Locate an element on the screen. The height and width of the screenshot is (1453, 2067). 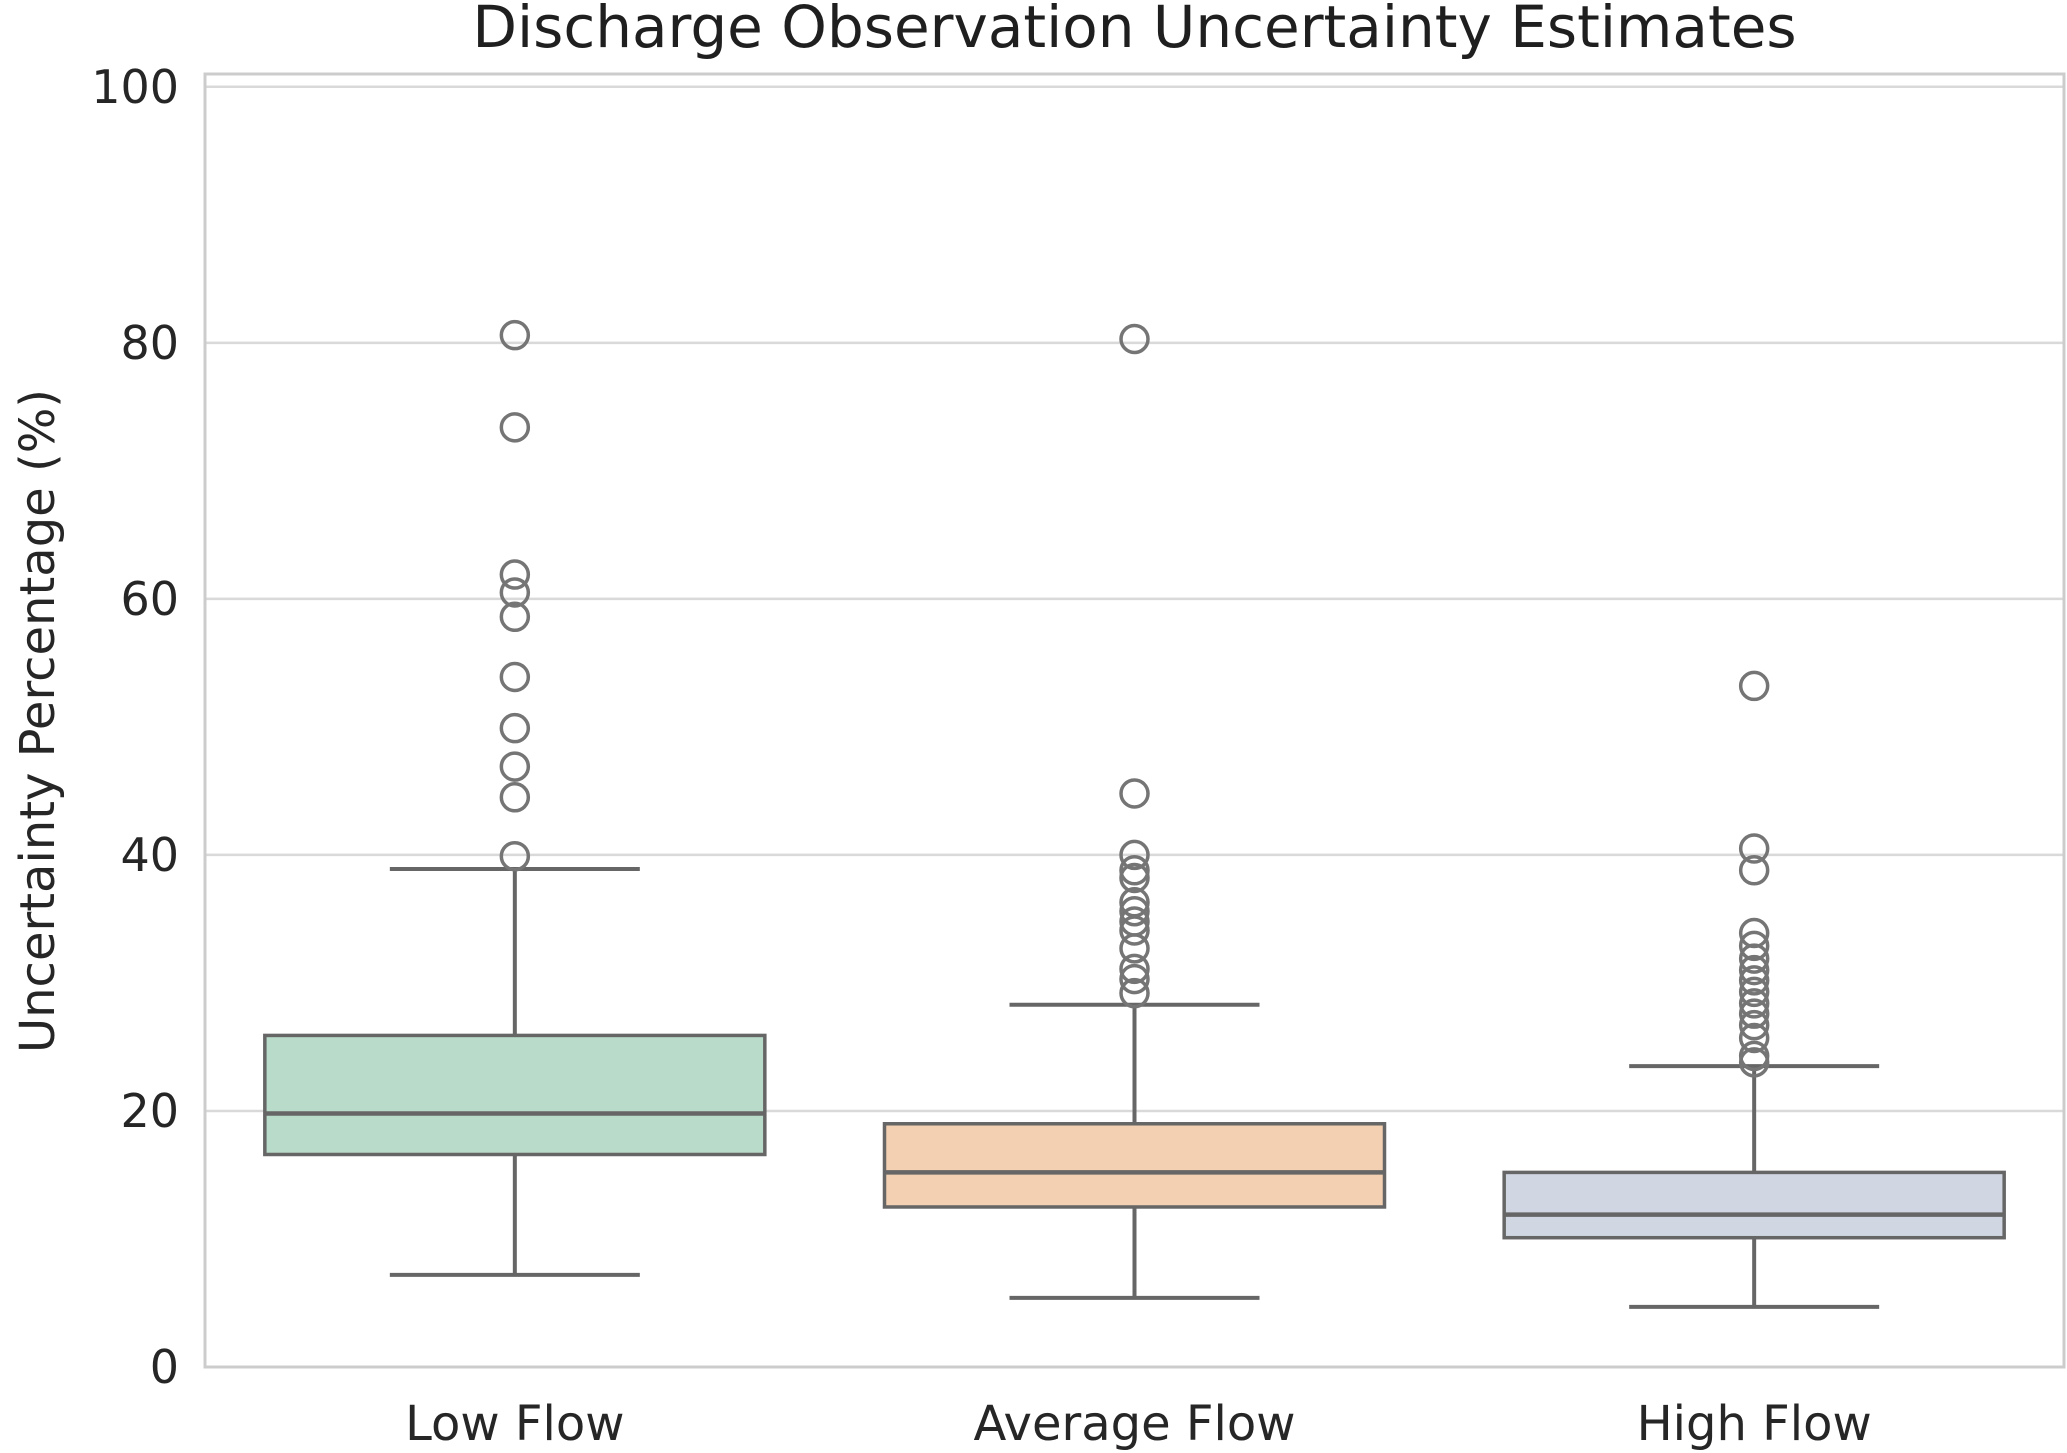
y-tick-label-20: 20 is located at coordinates (149, 1111).